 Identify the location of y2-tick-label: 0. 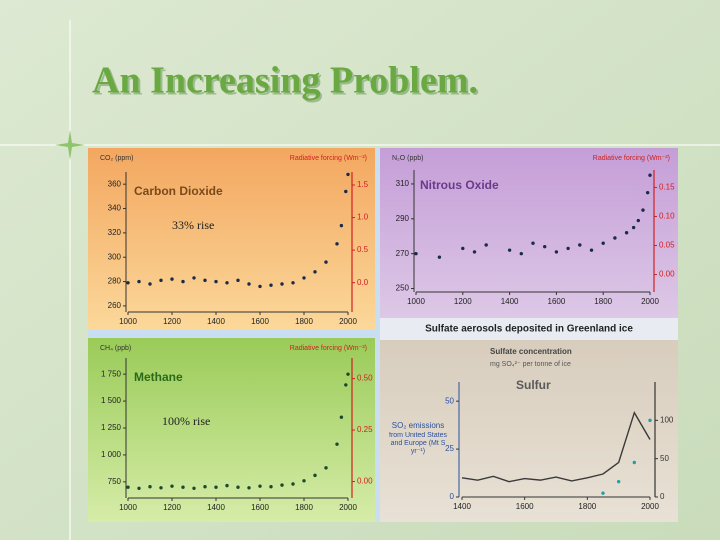
(662, 496).